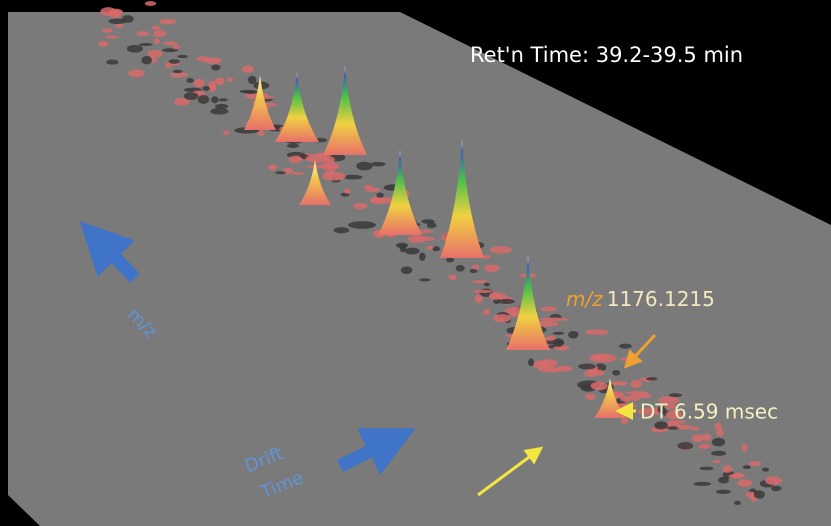 Image resolution: width=831 pixels, height=526 pixels. I want to click on title: Ret'n Time: 39.2-39.5 min, so click(606, 55).